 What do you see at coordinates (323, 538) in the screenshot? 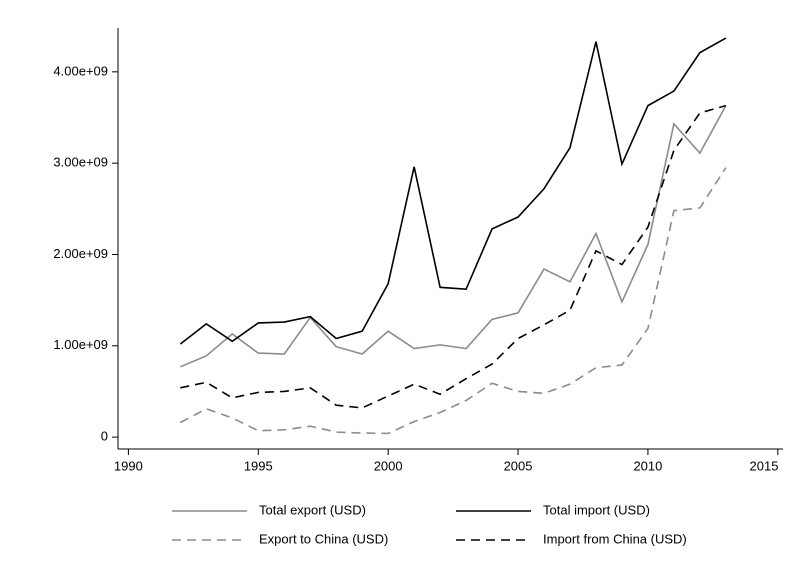
I see `legend-label: Export to China (USD)` at bounding box center [323, 538].